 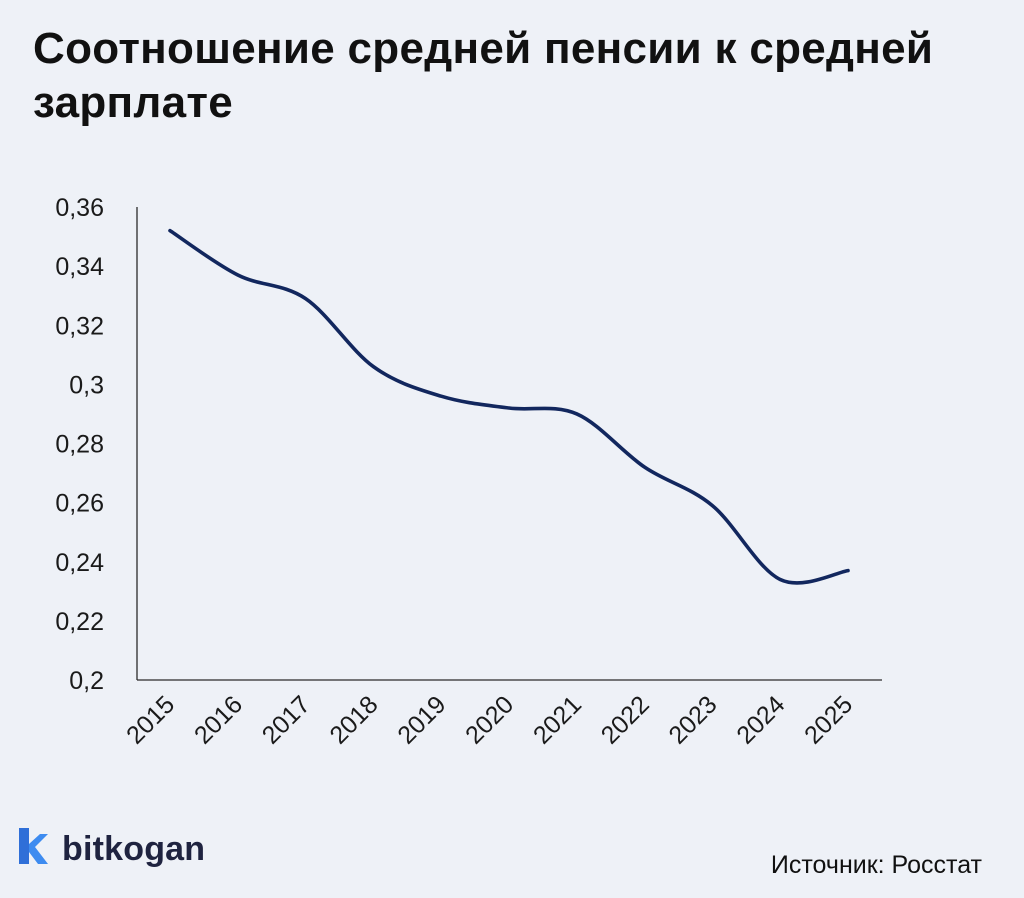 What do you see at coordinates (79, 267) in the screenshot?
I see `y-tick-label: 0,34` at bounding box center [79, 267].